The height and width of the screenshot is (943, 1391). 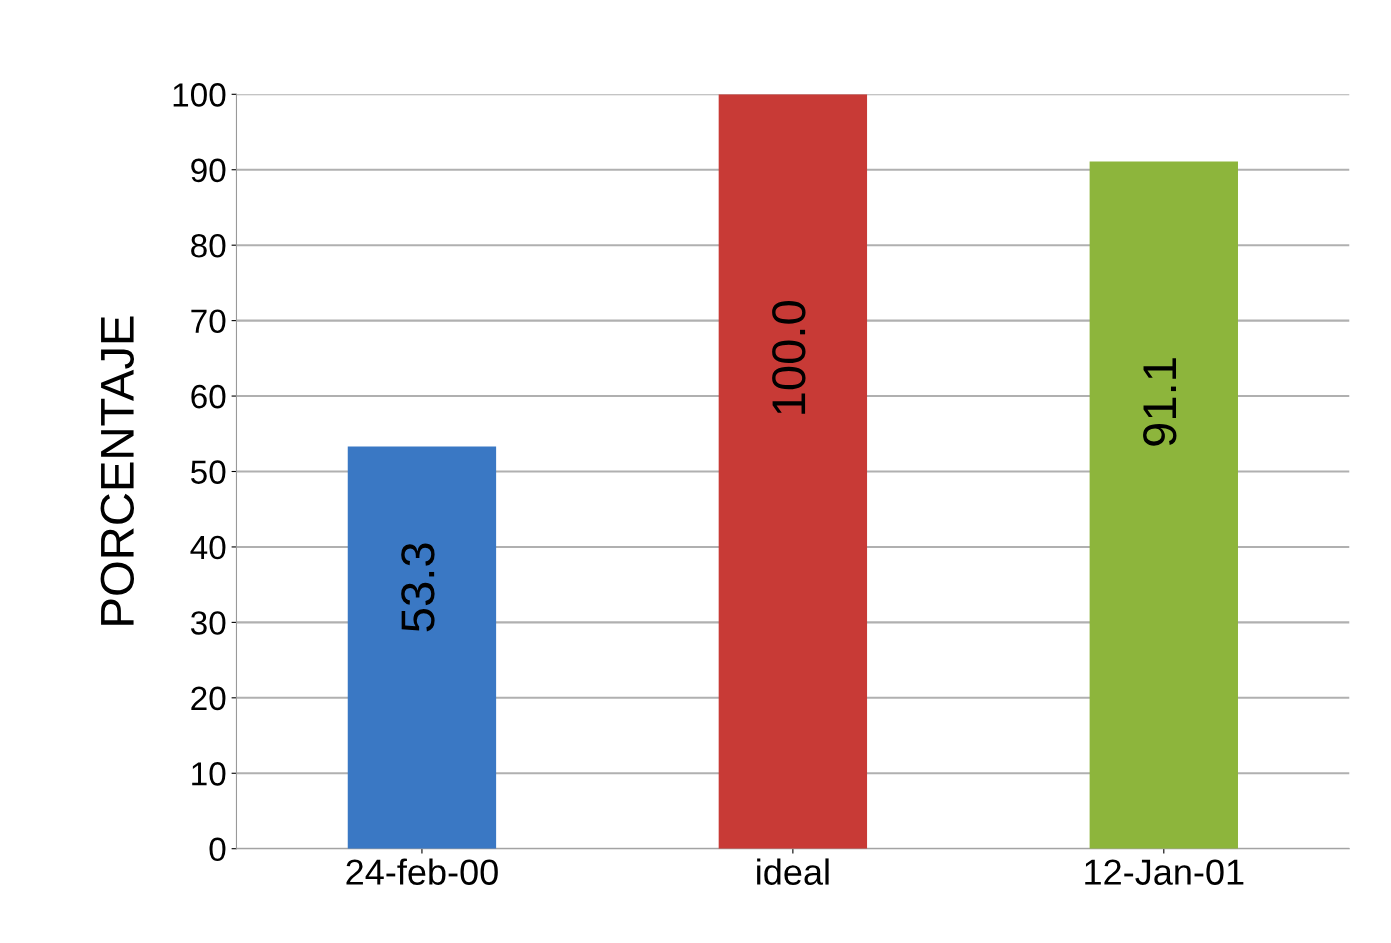 What do you see at coordinates (208, 170) in the screenshot?
I see `y-tick-label: 90` at bounding box center [208, 170].